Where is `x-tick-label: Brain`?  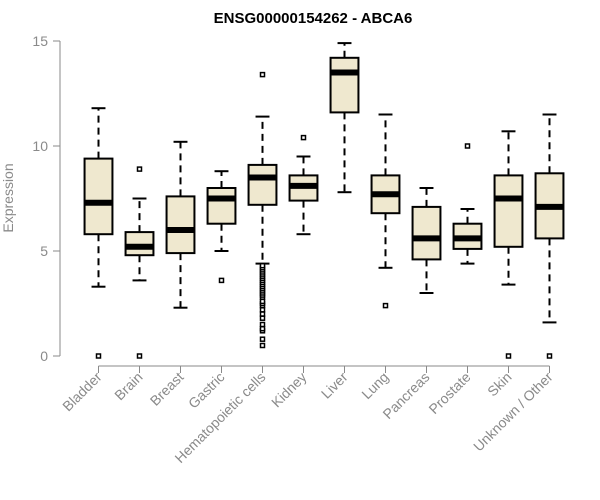 x-tick-label: Brain is located at coordinates (128, 386).